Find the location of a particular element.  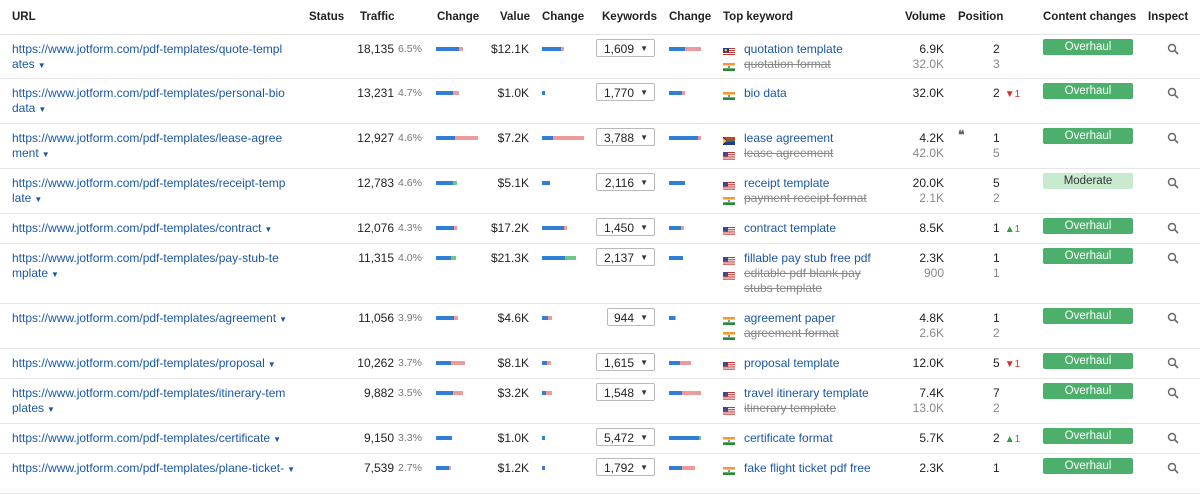

col-keywords: Keywords is located at coordinates (629, 17).